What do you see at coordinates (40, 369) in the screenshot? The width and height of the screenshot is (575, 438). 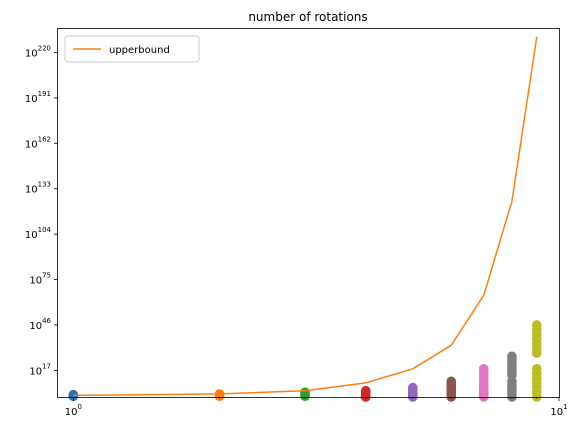 I see `y-tick-label: 1017` at bounding box center [40, 369].